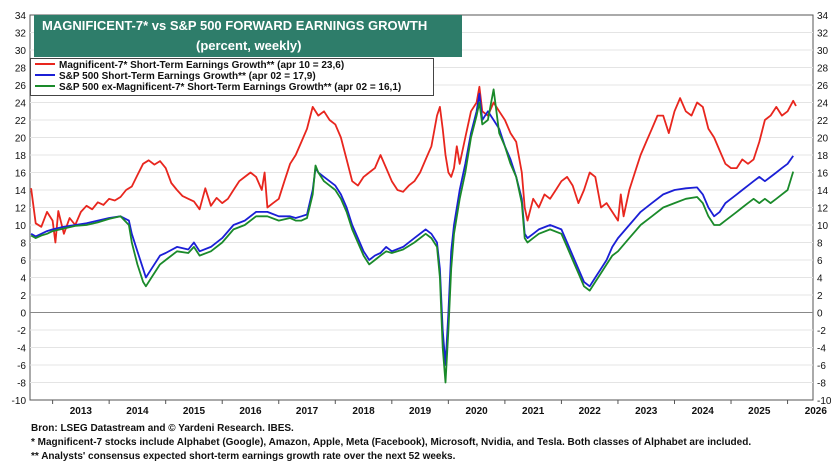 Image resolution: width=837 pixels, height=463 pixels. Describe the element at coordinates (21, 226) in the screenshot. I see `y-tick-label-left: 10` at that location.